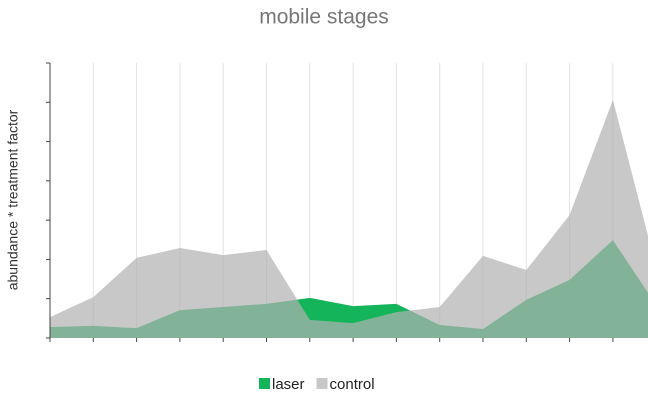 Image resolution: width=648 pixels, height=401 pixels. I want to click on chart-title: mobile stages, so click(324, 17).